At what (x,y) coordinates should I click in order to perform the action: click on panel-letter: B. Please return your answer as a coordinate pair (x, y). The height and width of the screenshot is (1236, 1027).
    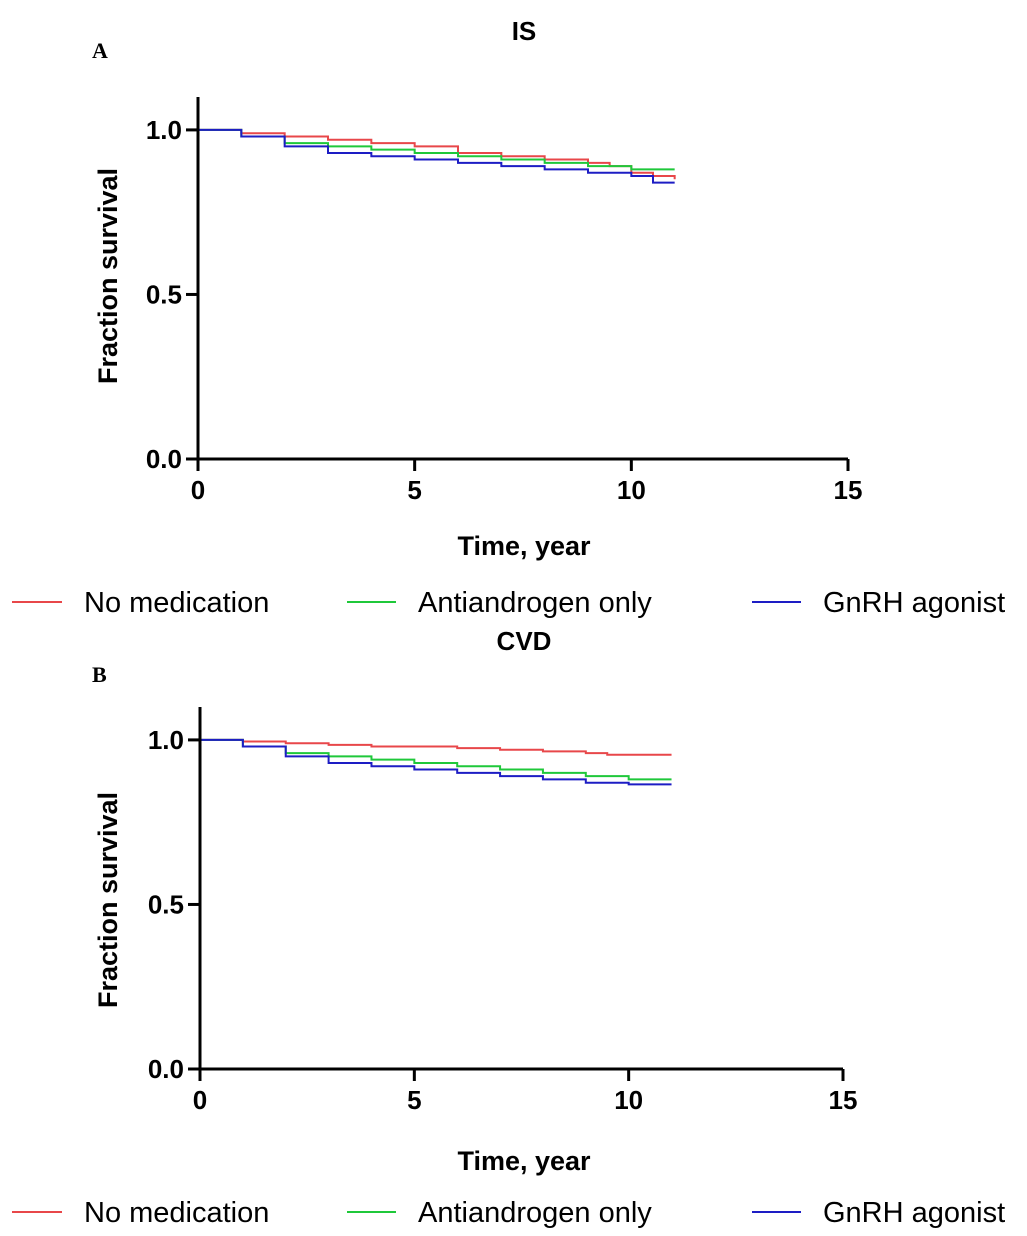
    Looking at the image, I should click on (99, 674).